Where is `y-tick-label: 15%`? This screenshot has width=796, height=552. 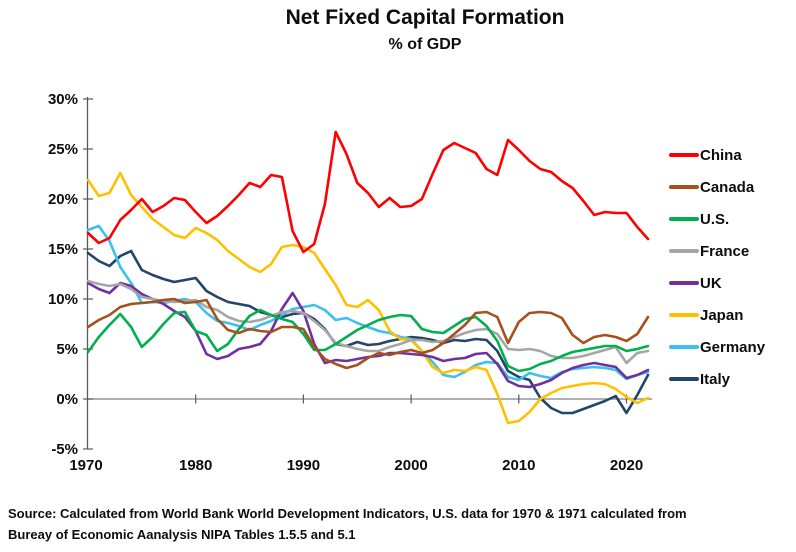 y-tick-label: 15% is located at coordinates (63, 249).